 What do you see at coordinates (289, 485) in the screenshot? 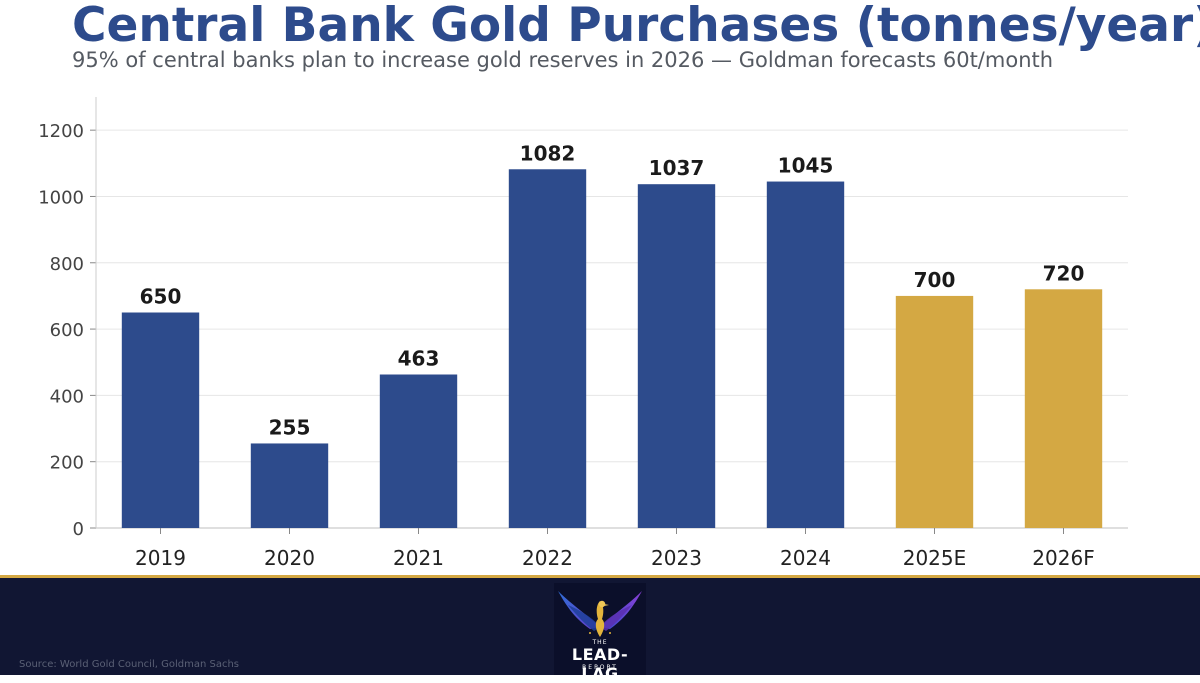
I see `bar-2020` at bounding box center [289, 485].